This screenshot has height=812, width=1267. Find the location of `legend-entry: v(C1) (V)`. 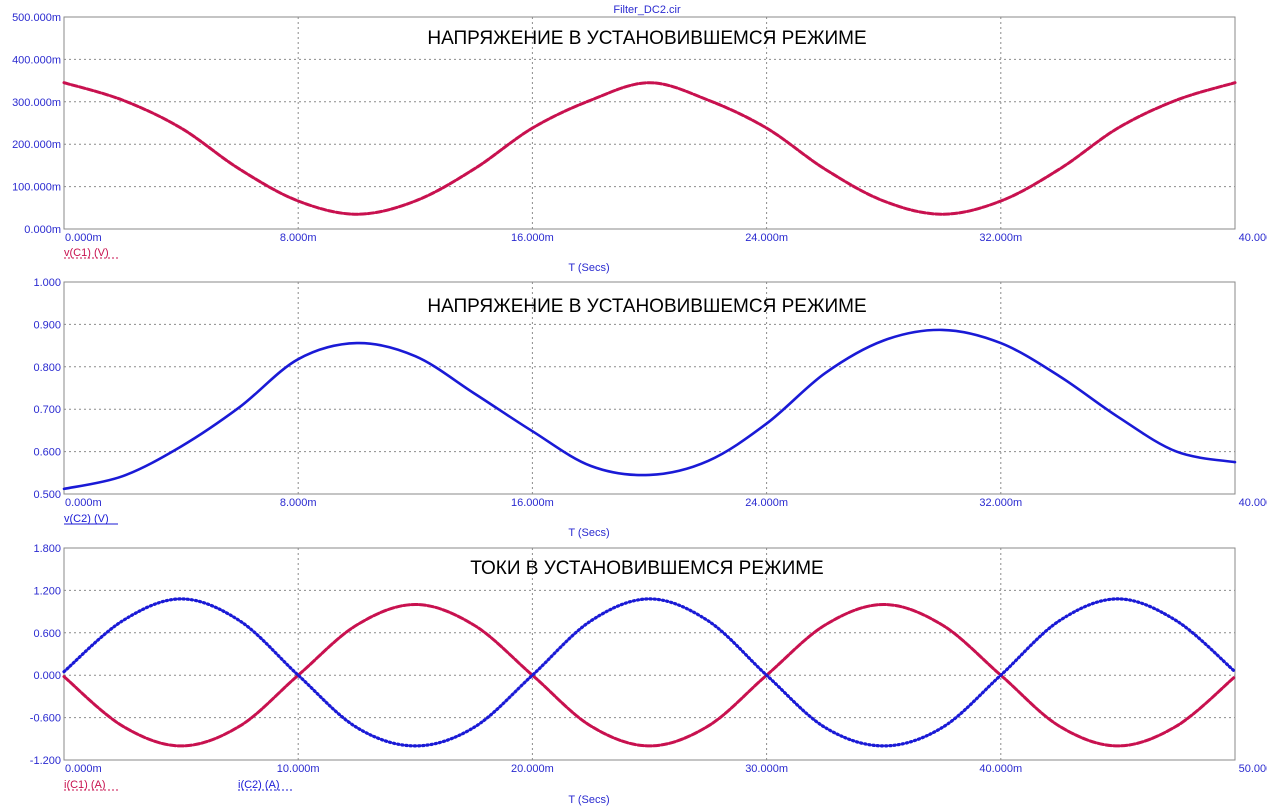

legend-entry: v(C1) (V) is located at coordinates (86, 253).